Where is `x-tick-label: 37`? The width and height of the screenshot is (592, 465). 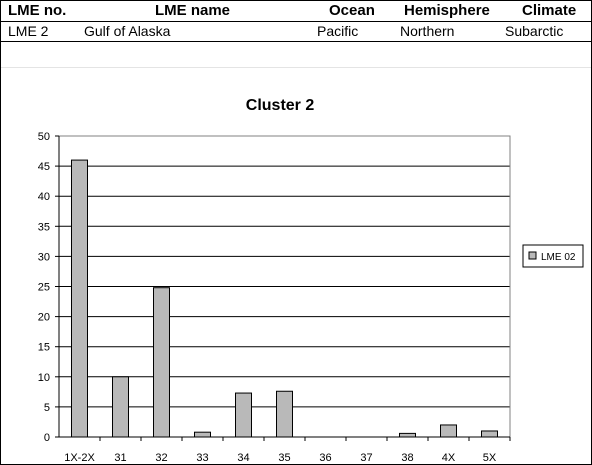
x-tick-label: 37 is located at coordinates (366, 458).